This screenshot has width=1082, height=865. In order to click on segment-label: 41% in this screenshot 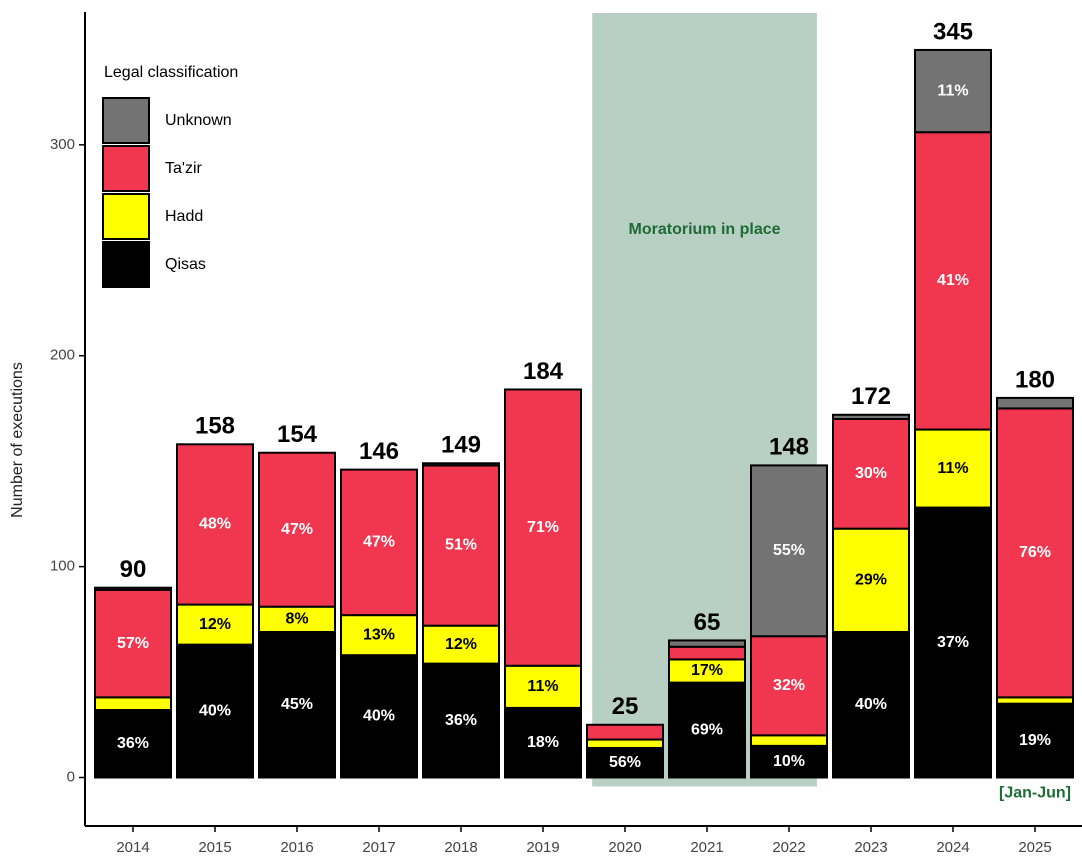, I will do `click(953, 280)`.